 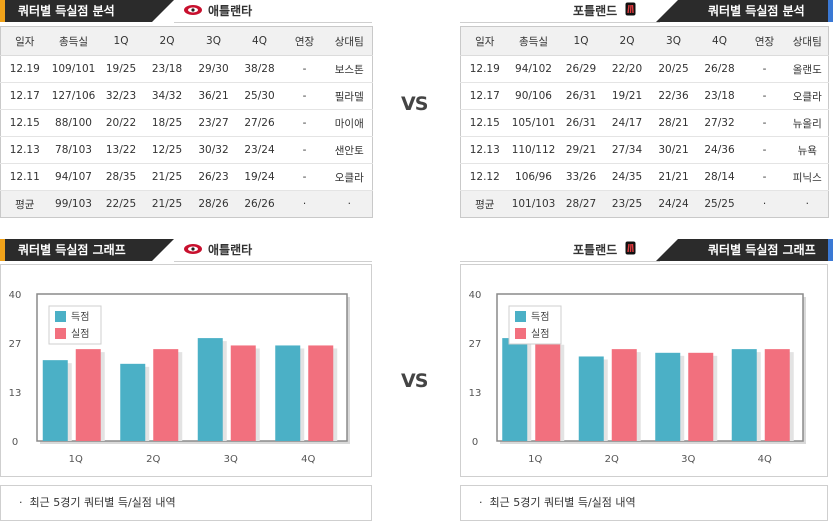 What do you see at coordinates (213, 96) in the screenshot?
I see `table-cell: 36/21` at bounding box center [213, 96].